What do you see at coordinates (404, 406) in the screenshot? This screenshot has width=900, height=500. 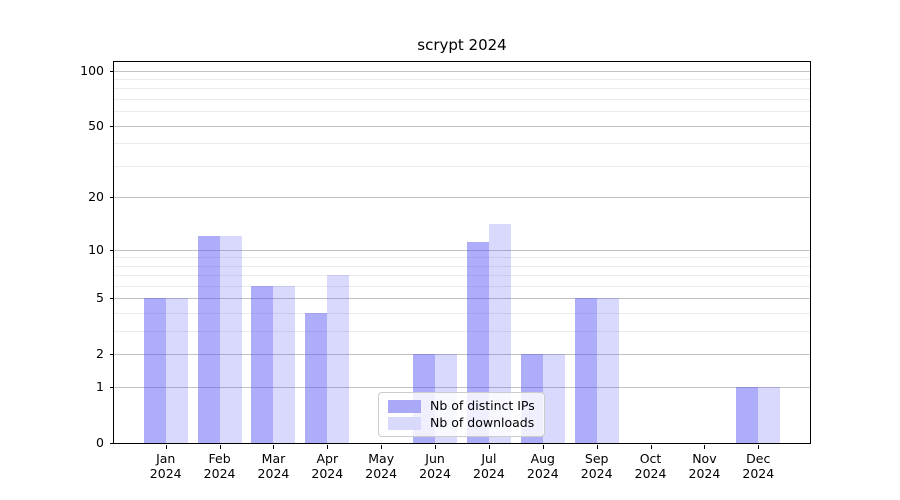 I see `legend-swatch-distinct-ips` at bounding box center [404, 406].